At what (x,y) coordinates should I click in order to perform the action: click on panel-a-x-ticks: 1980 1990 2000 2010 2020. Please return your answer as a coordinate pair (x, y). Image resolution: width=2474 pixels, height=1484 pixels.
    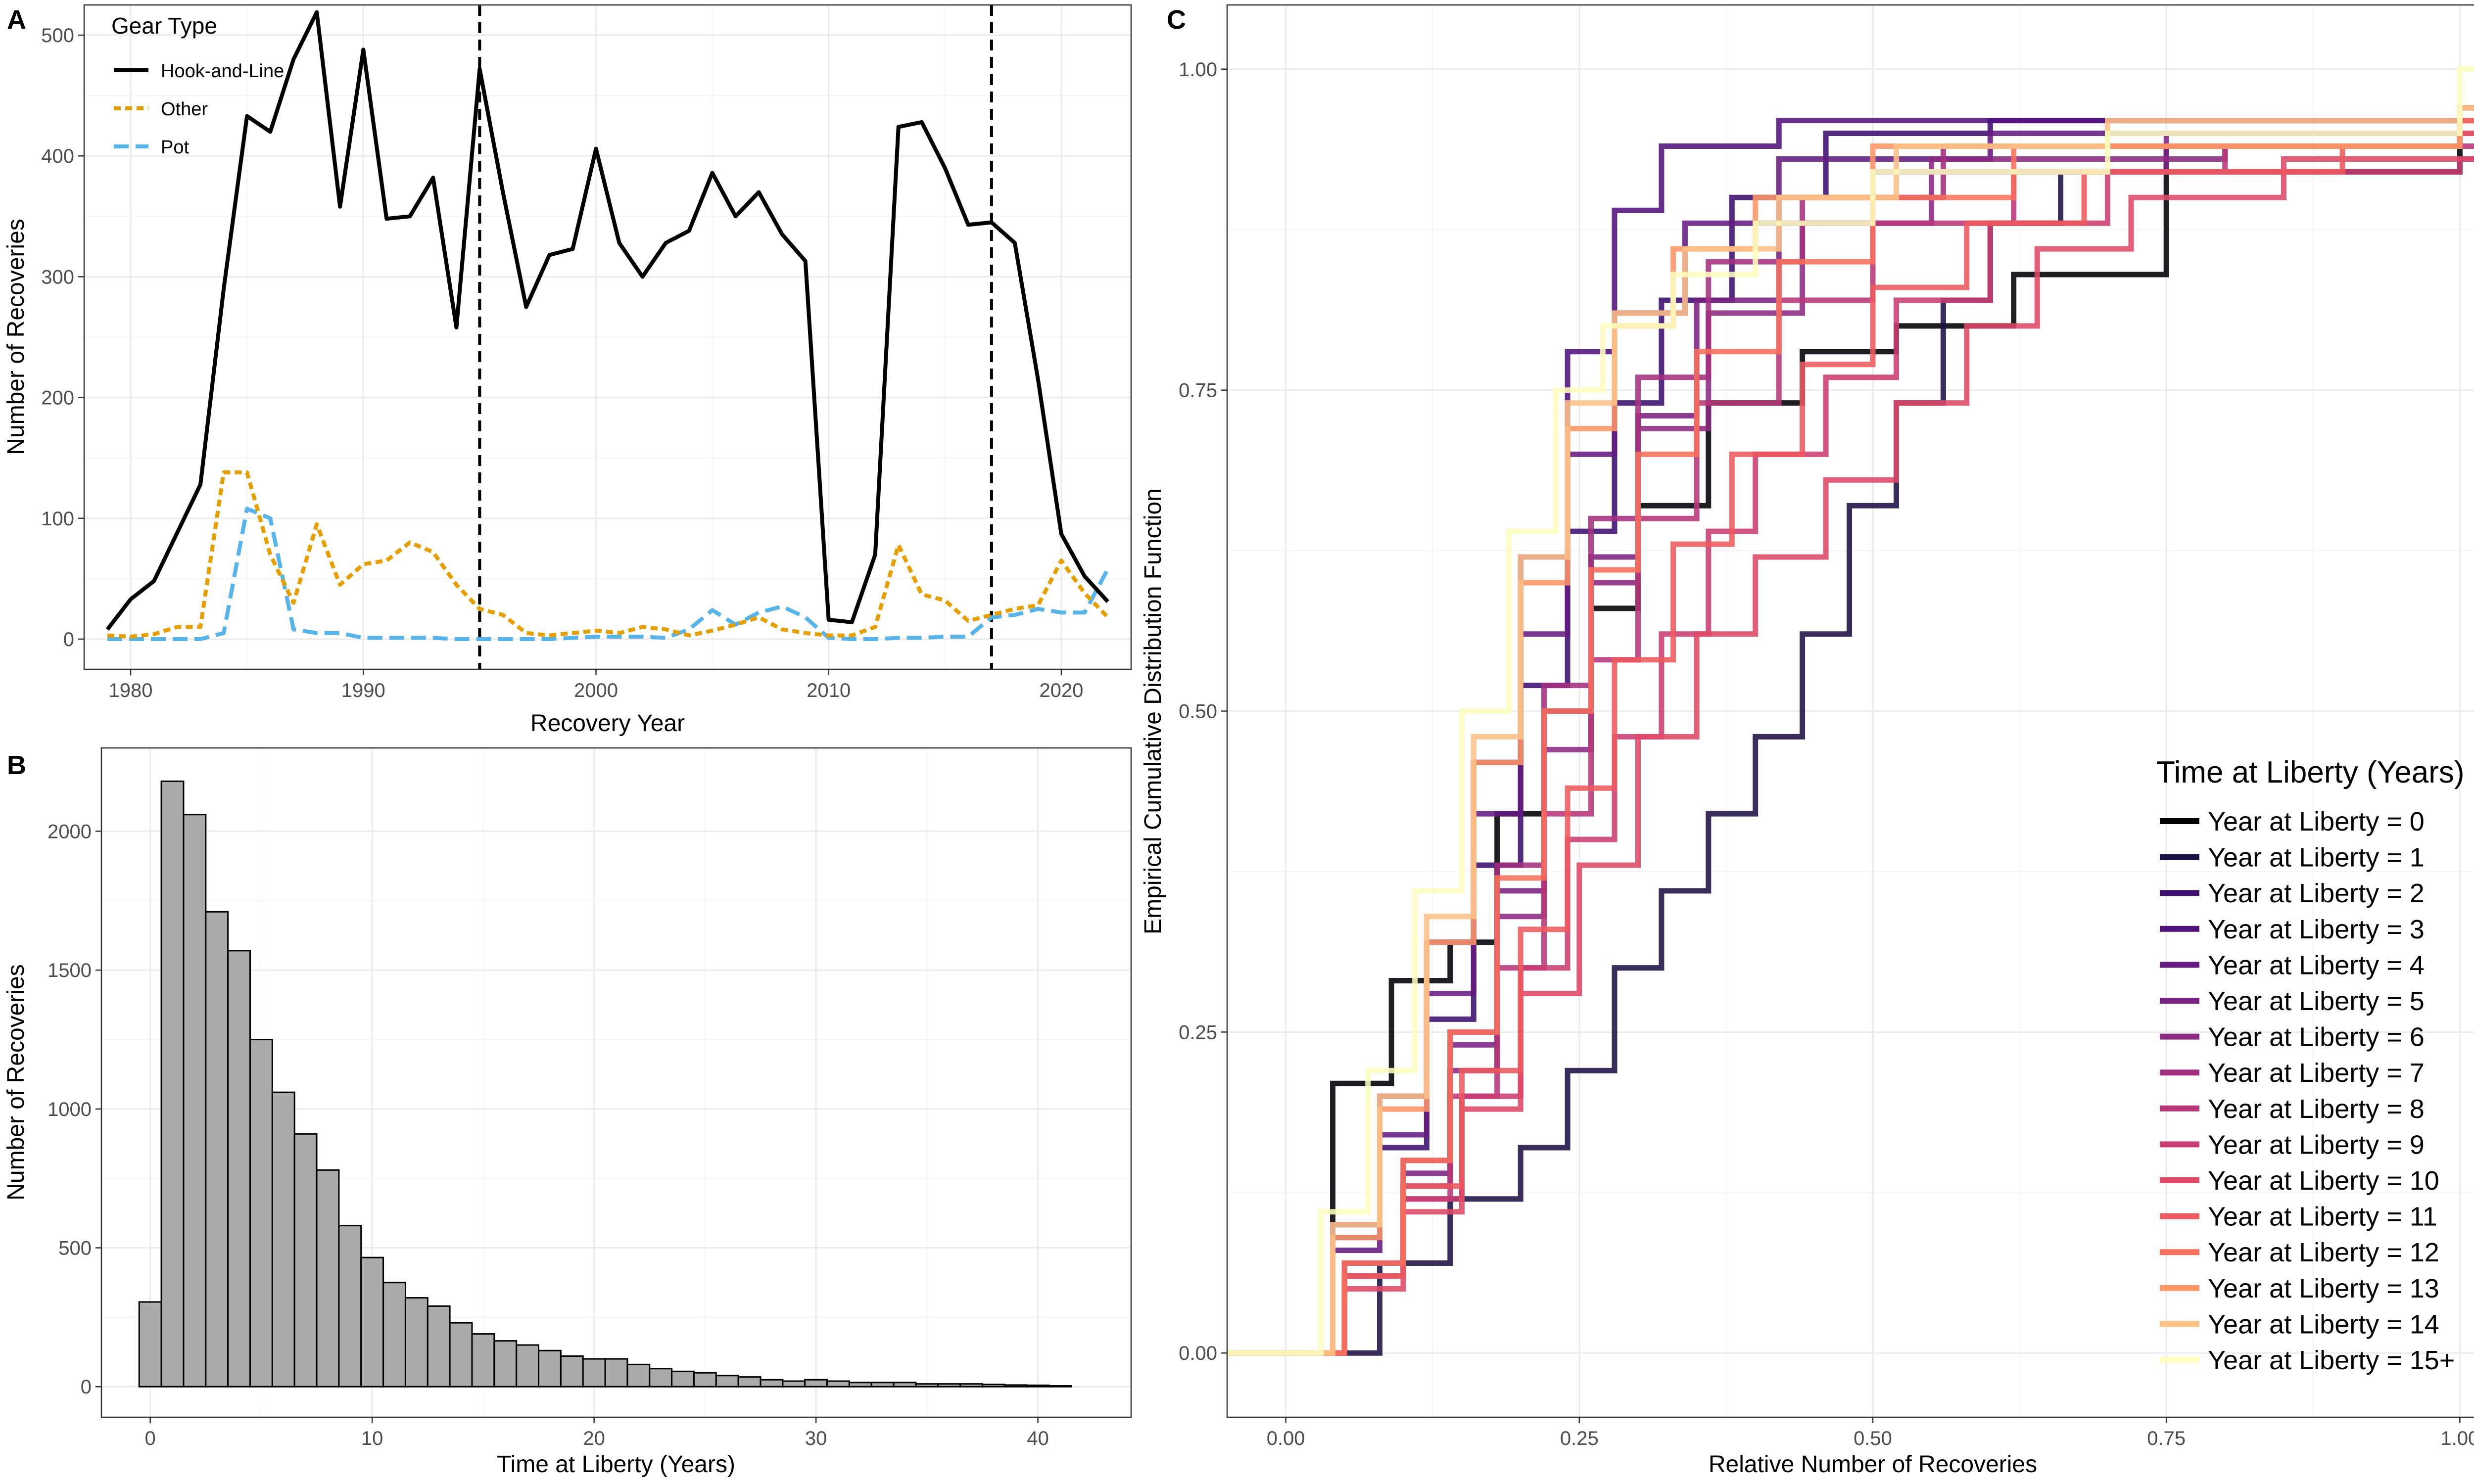
    Looking at the image, I should click on (596, 685).